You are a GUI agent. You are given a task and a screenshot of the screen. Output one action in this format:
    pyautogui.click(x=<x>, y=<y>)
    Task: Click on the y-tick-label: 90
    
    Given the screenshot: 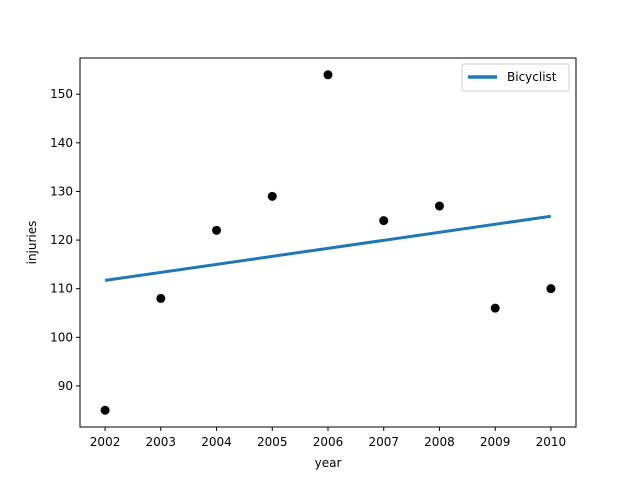 What is the action you would take?
    pyautogui.click(x=65, y=386)
    